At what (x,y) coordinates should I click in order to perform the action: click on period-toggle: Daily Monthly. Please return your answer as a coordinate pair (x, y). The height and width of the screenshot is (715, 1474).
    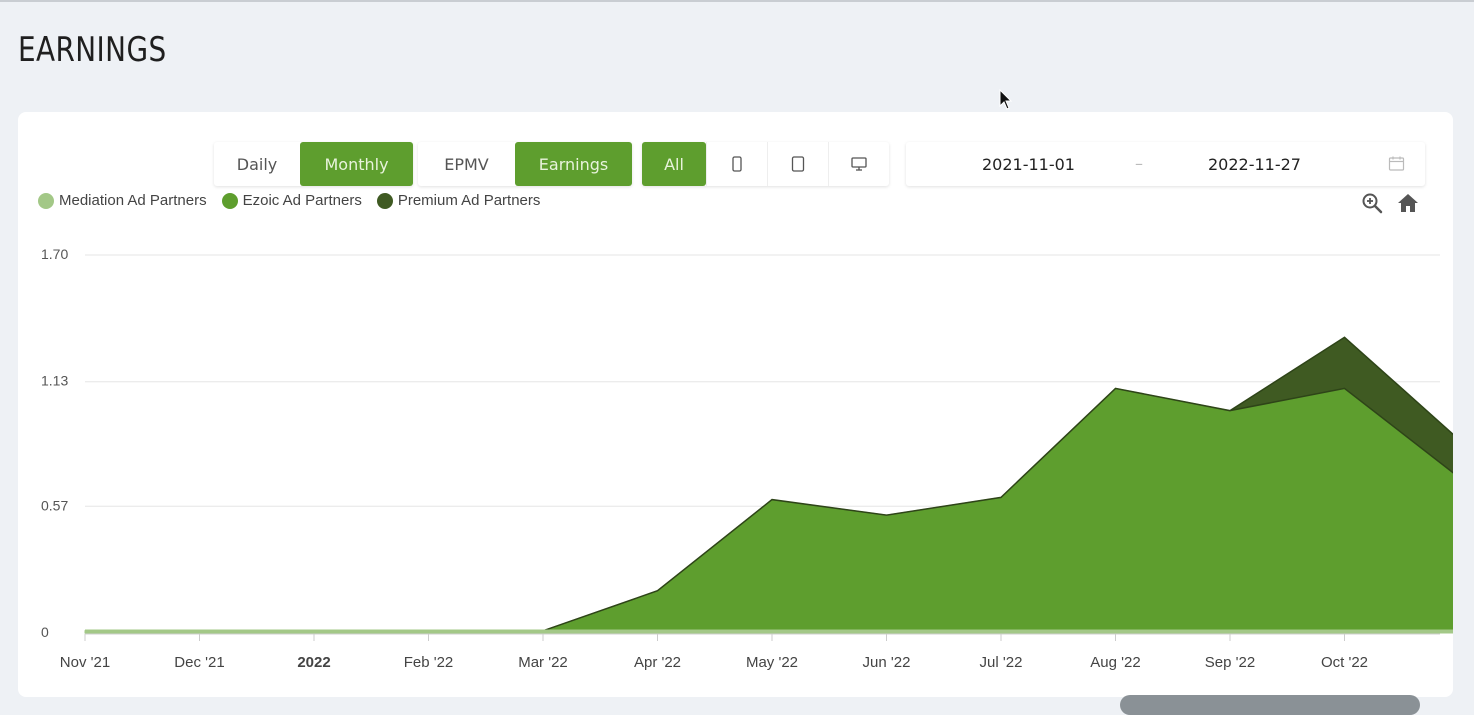
    Looking at the image, I should click on (313, 164).